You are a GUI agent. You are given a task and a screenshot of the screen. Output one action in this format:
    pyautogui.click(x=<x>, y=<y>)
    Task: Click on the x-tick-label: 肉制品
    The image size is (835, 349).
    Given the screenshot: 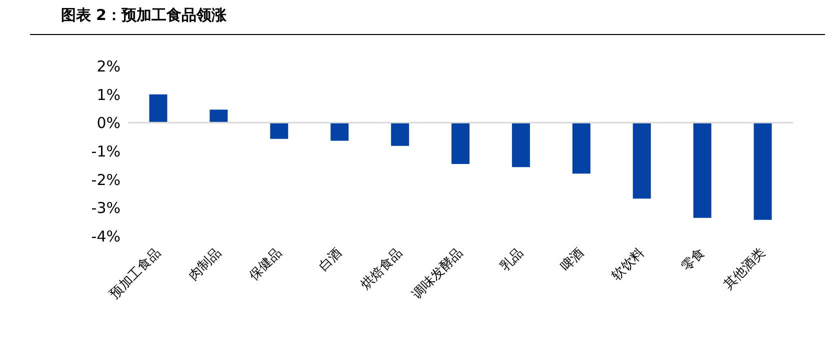 What is the action you would take?
    pyautogui.click(x=205, y=265)
    